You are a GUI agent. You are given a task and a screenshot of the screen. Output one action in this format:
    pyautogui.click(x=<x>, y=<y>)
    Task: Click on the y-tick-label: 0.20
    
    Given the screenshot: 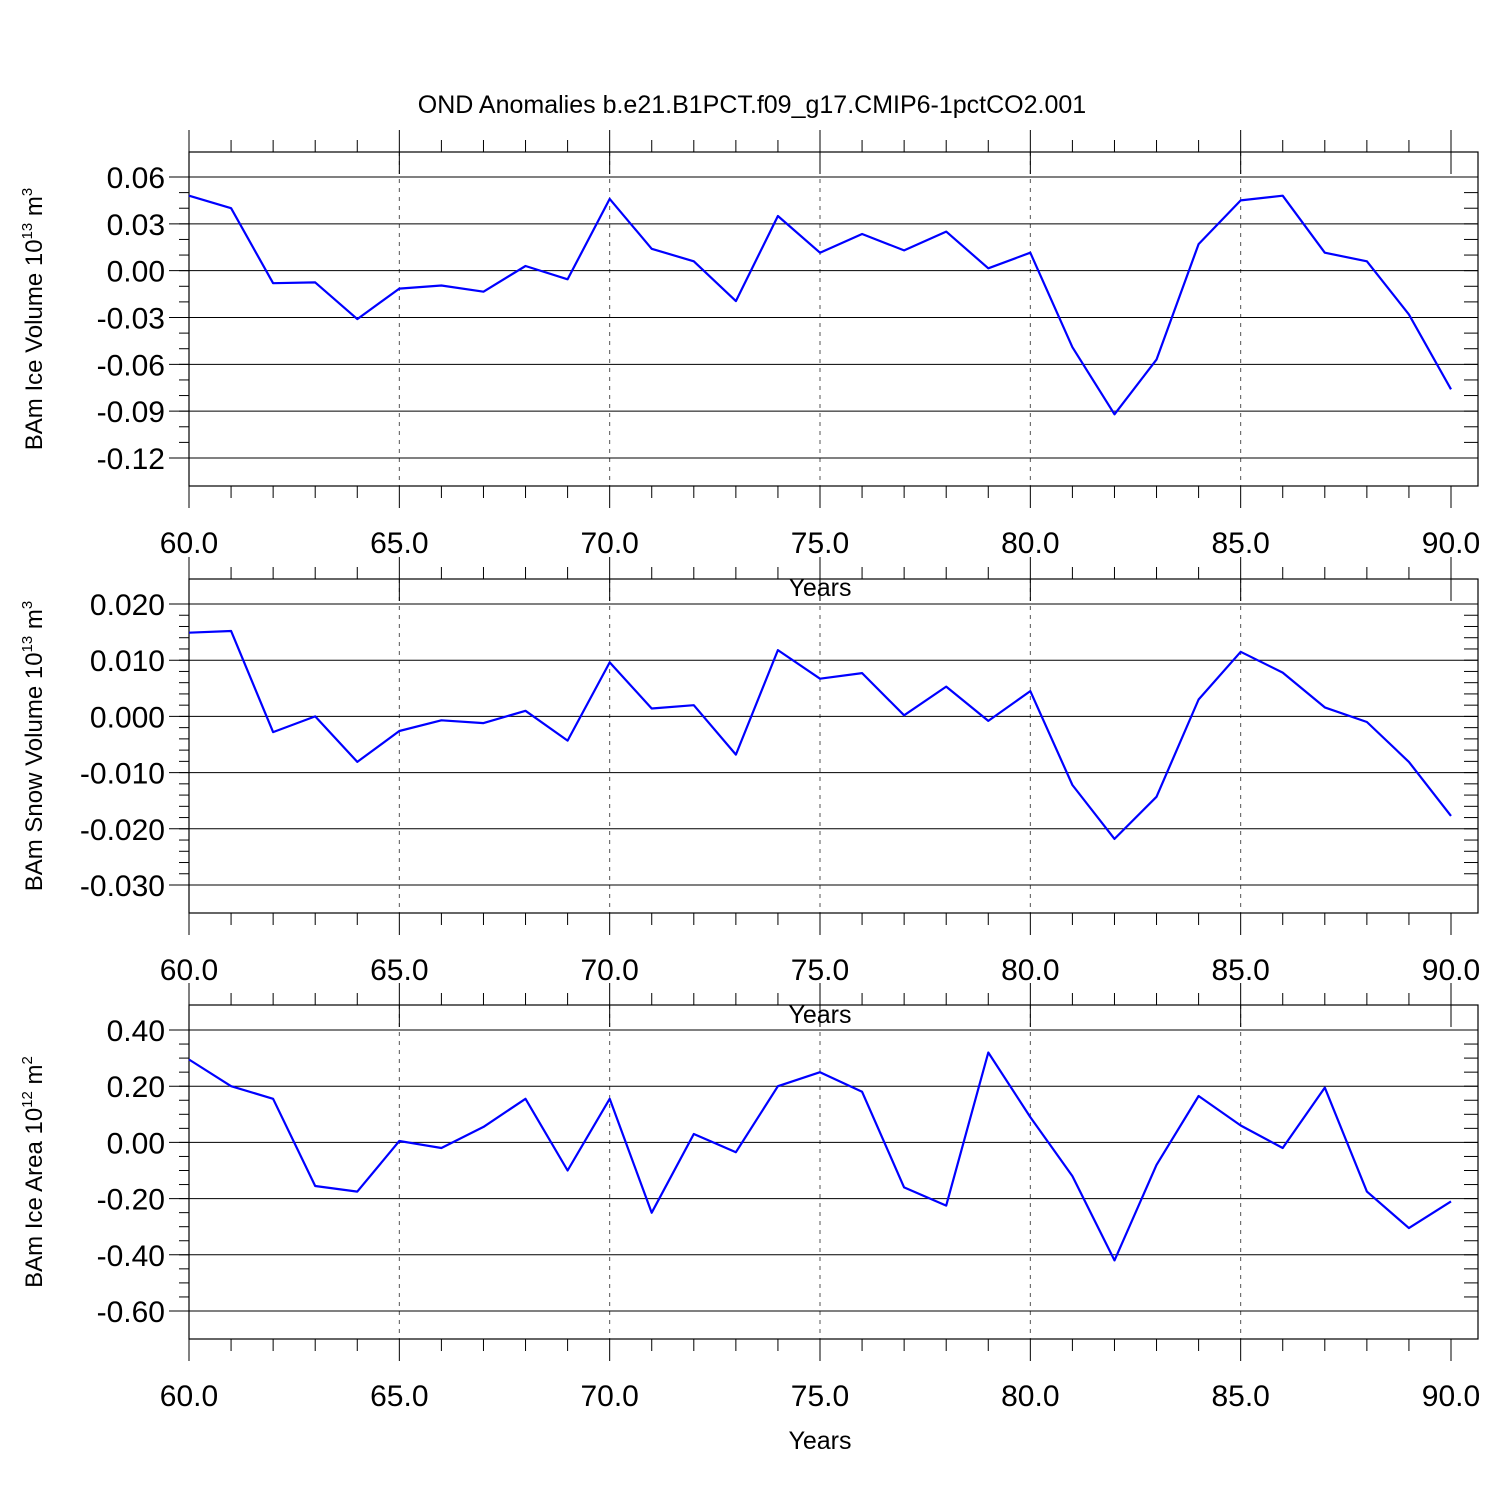 What is the action you would take?
    pyautogui.click(x=136, y=1087)
    